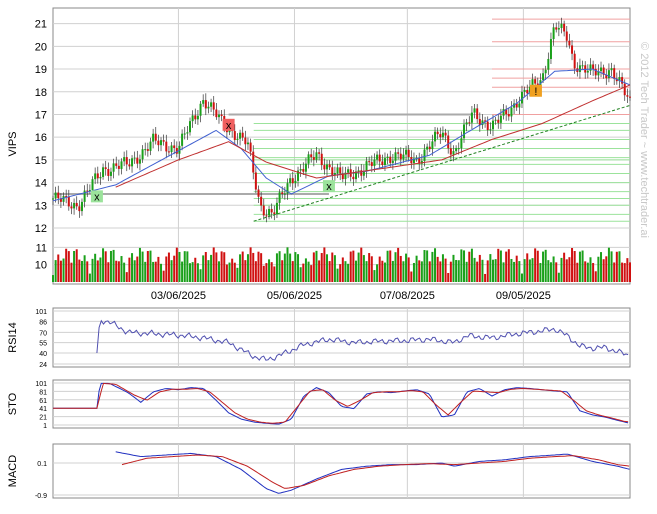  Describe the element at coordinates (41, 496) in the screenshot. I see `macd-y-tick-label: -0.9` at that location.